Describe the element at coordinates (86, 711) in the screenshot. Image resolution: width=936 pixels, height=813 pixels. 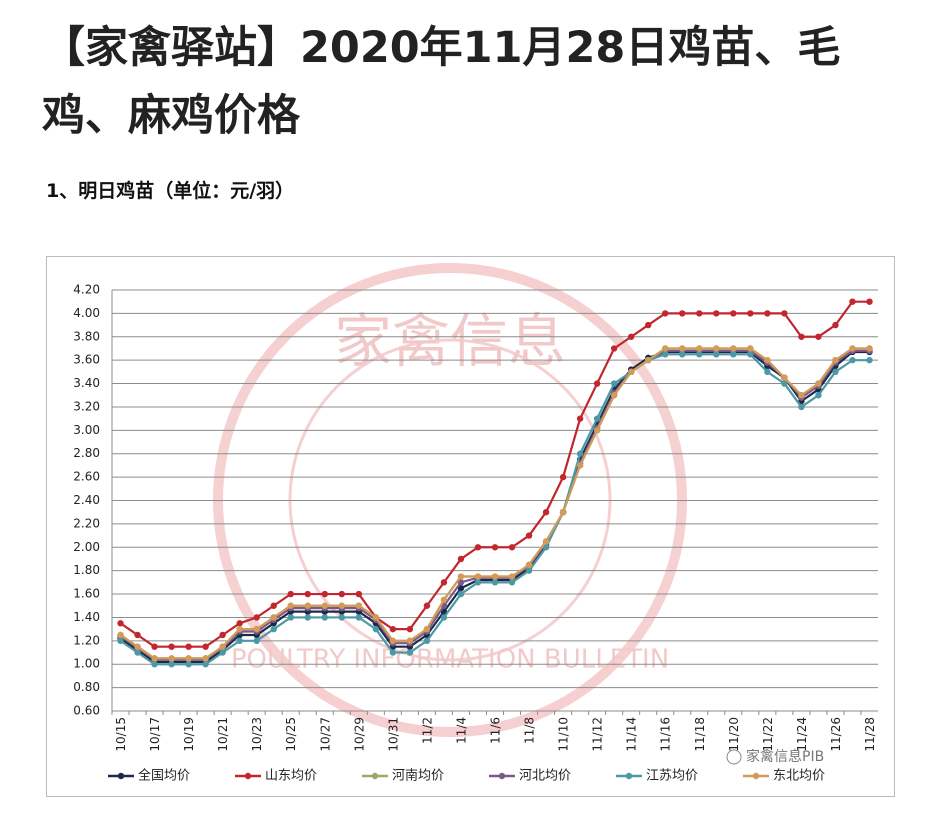
I see `y-tick-label: 0.60` at that location.